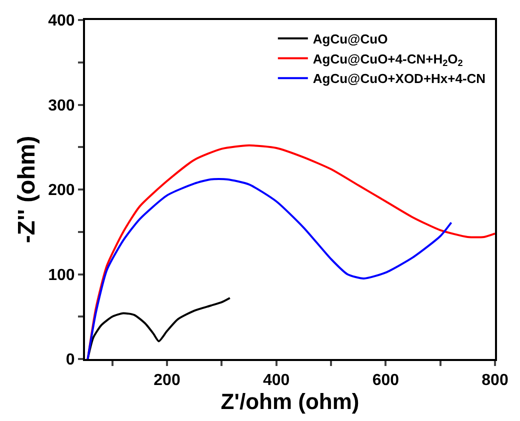 The width and height of the screenshot is (520, 421). What do you see at coordinates (70, 360) in the screenshot?
I see `y-tick-label: 0` at bounding box center [70, 360].